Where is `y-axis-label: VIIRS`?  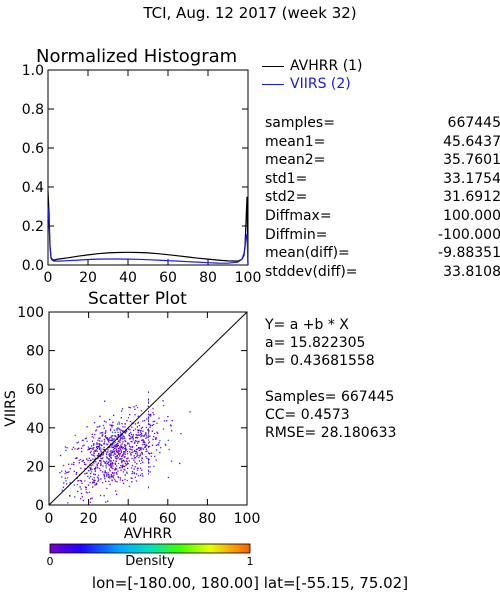
y-axis-label: VIIRS is located at coordinates (11, 408).